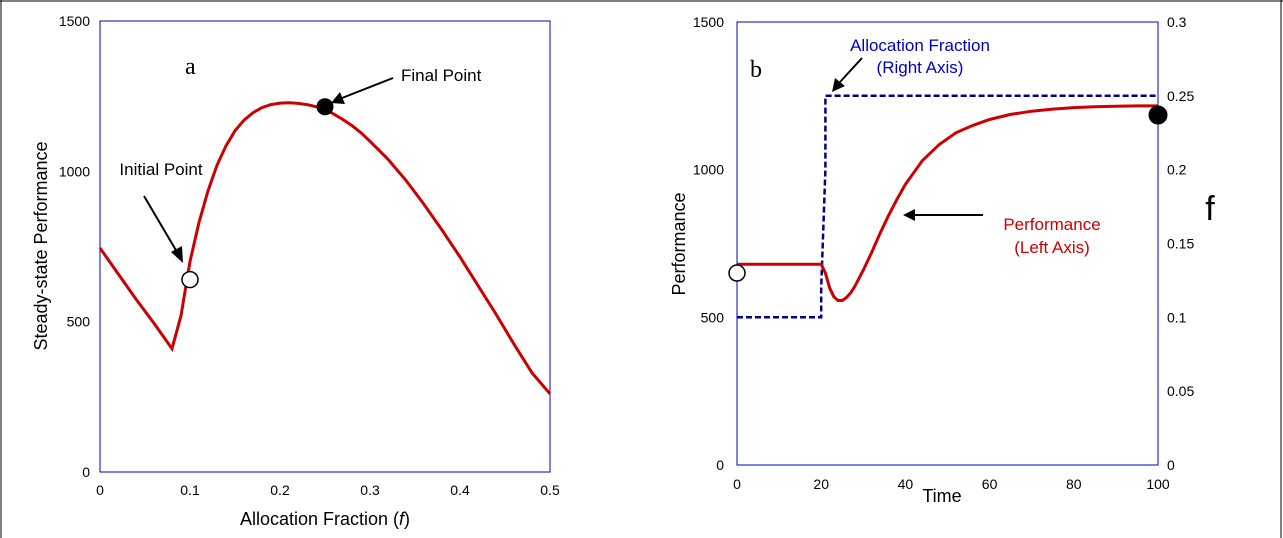  Describe the element at coordinates (941, 496) in the screenshot. I see `panel-b-x-axis-label: Time` at that location.